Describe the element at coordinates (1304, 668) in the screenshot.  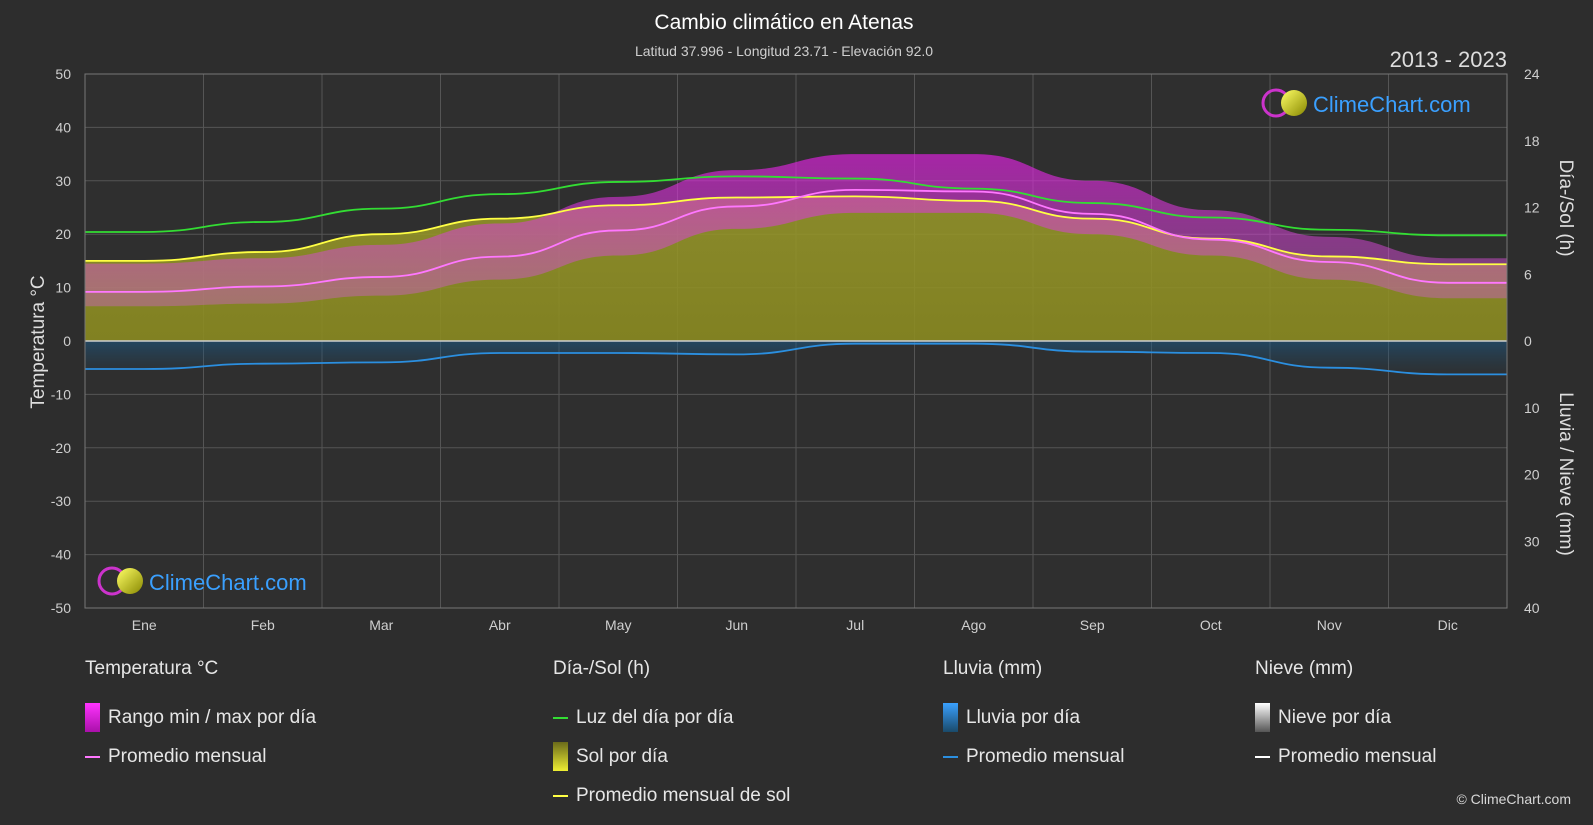
I see `legend-title: Nieve (mm)` at that location.